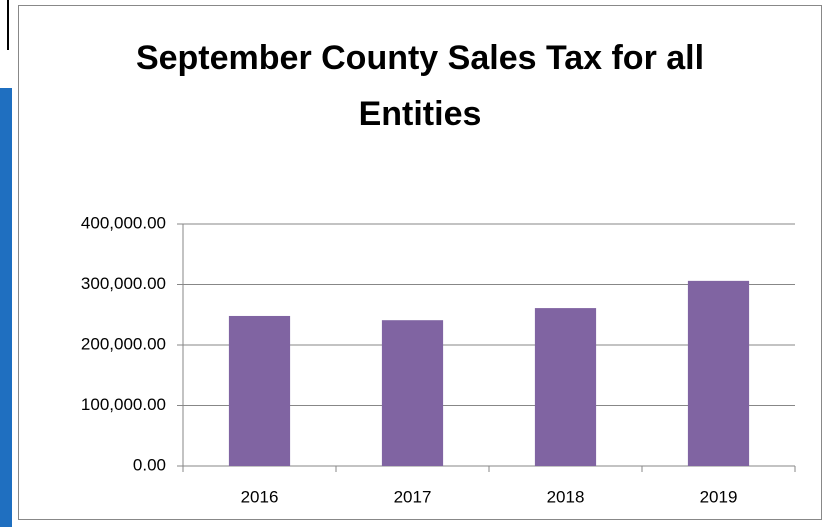  I want to click on x-tick-label: 2016, so click(260, 496).